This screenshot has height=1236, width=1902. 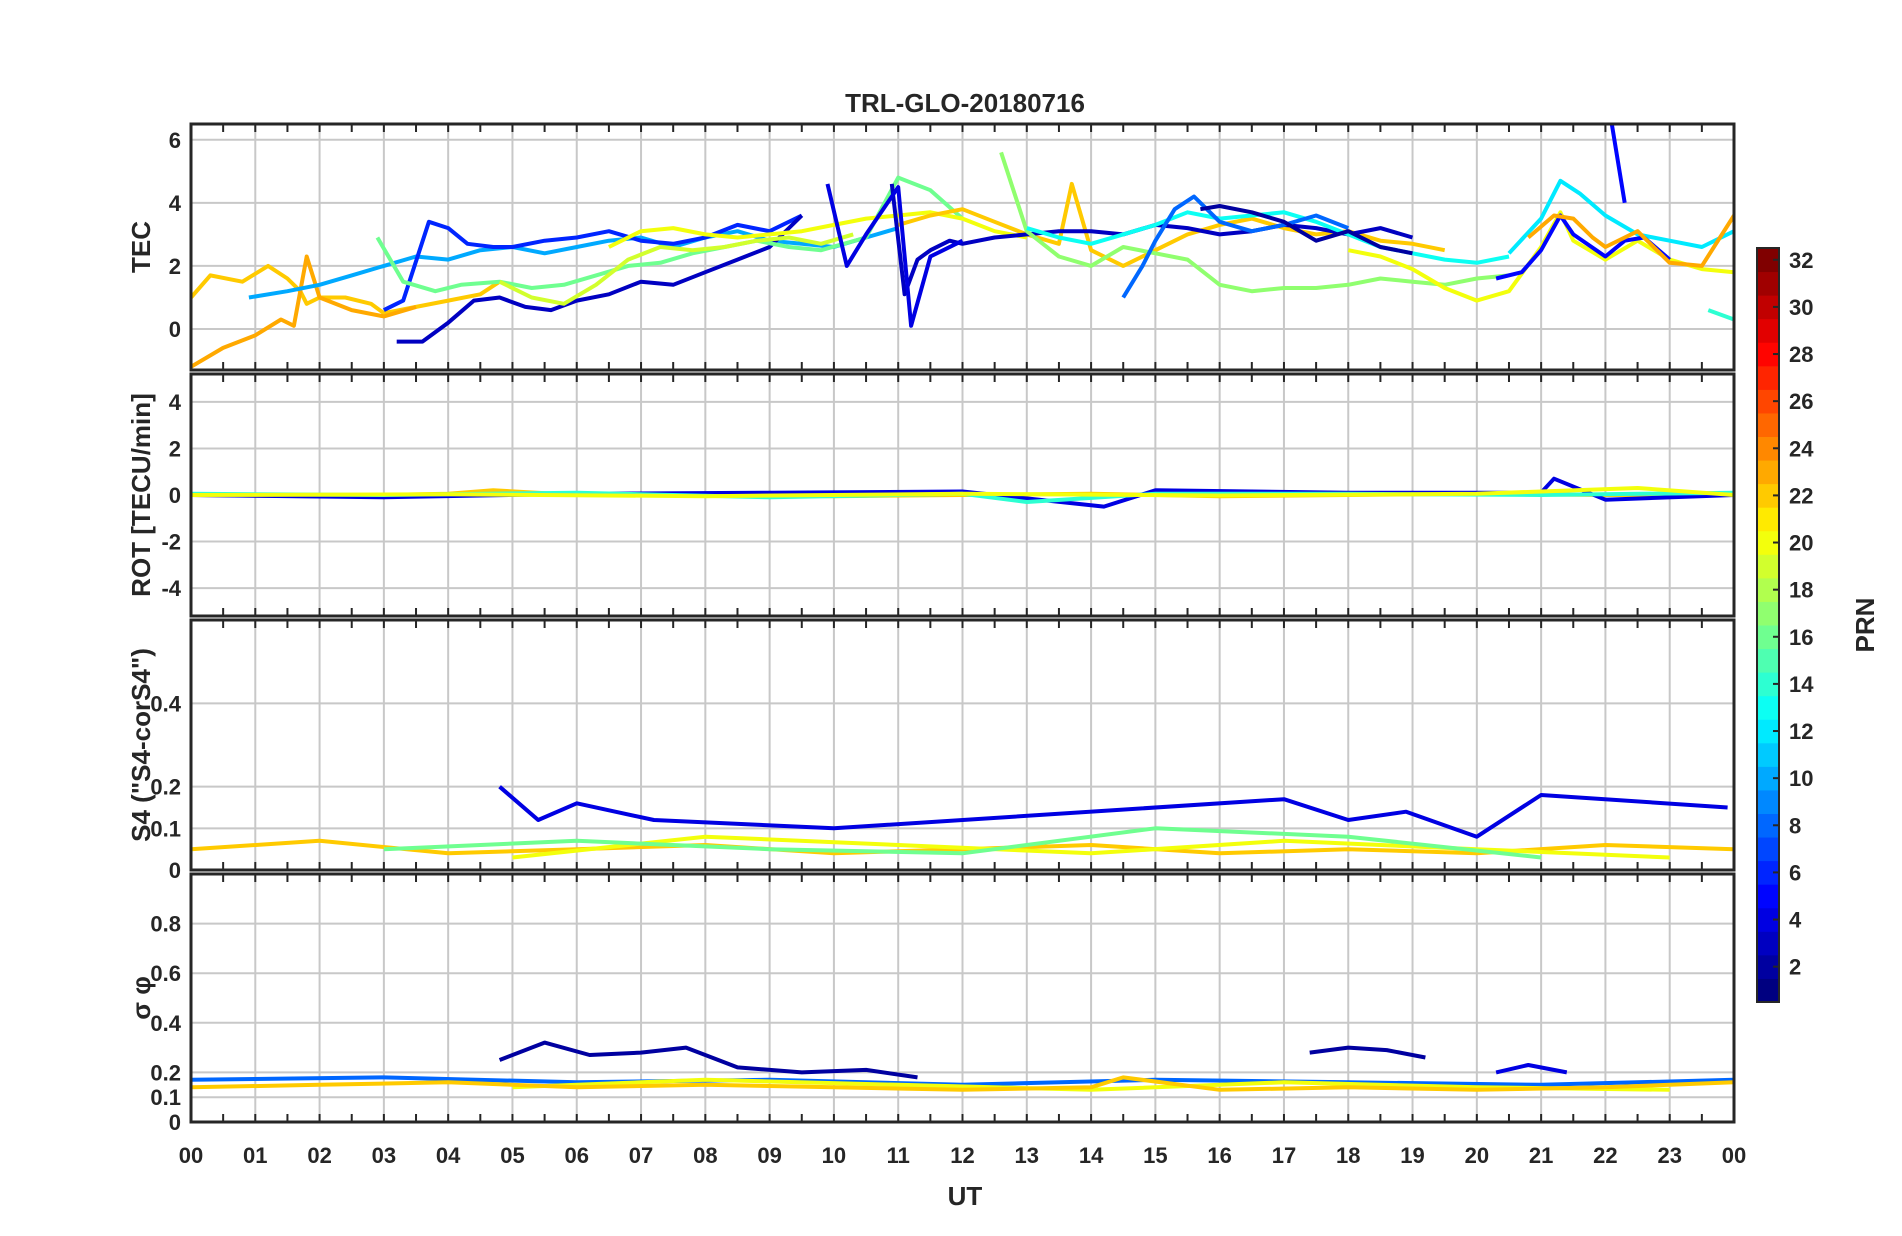 I want to click on colorbar-tick-label: 28, so click(x=1801, y=354).